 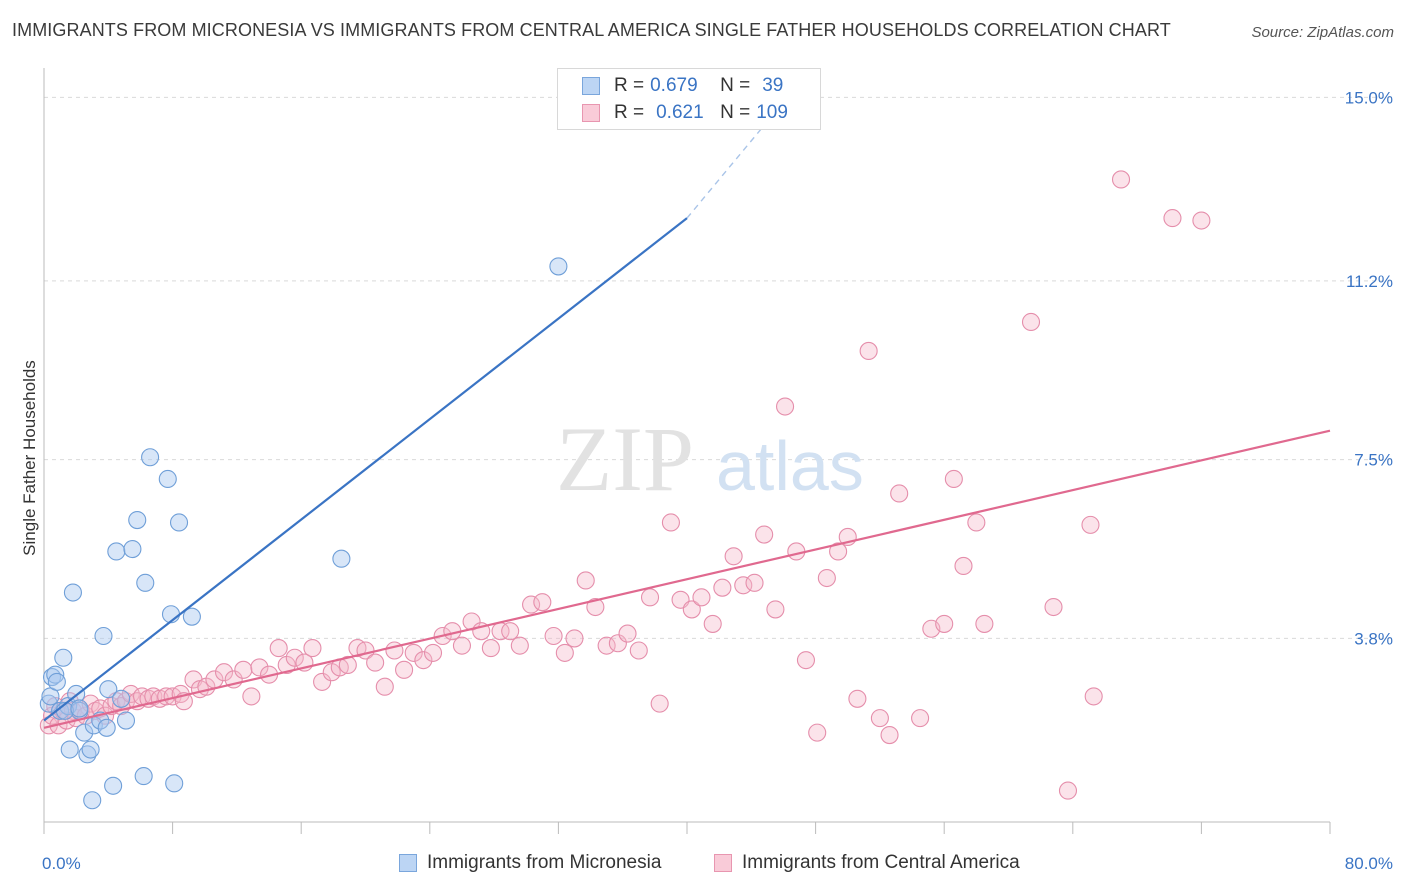 What do you see at coordinates (723, 863) in the screenshot?
I see `legend-swatch-pink` at bounding box center [723, 863].